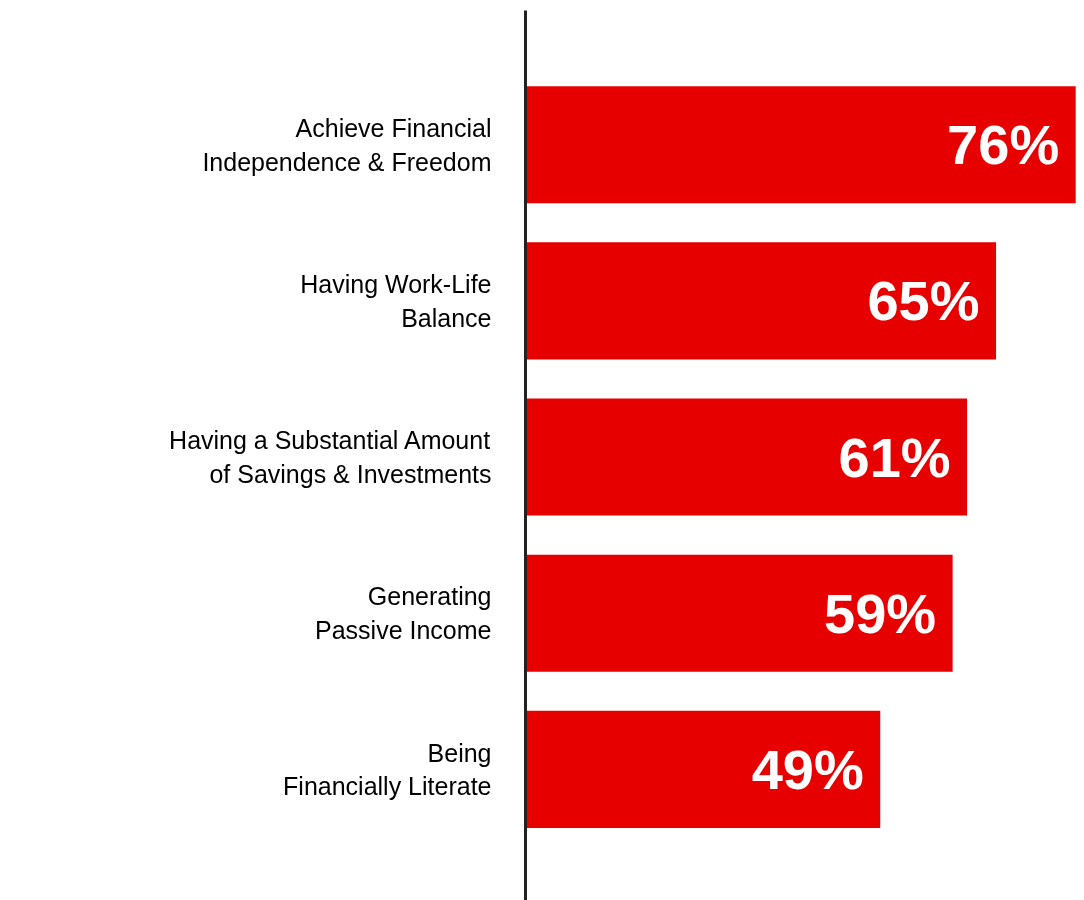 This screenshot has height=900, width=1084. I want to click on y-tick-label: Having a Substantial Amount of Savings & Investments, so click(330, 457).